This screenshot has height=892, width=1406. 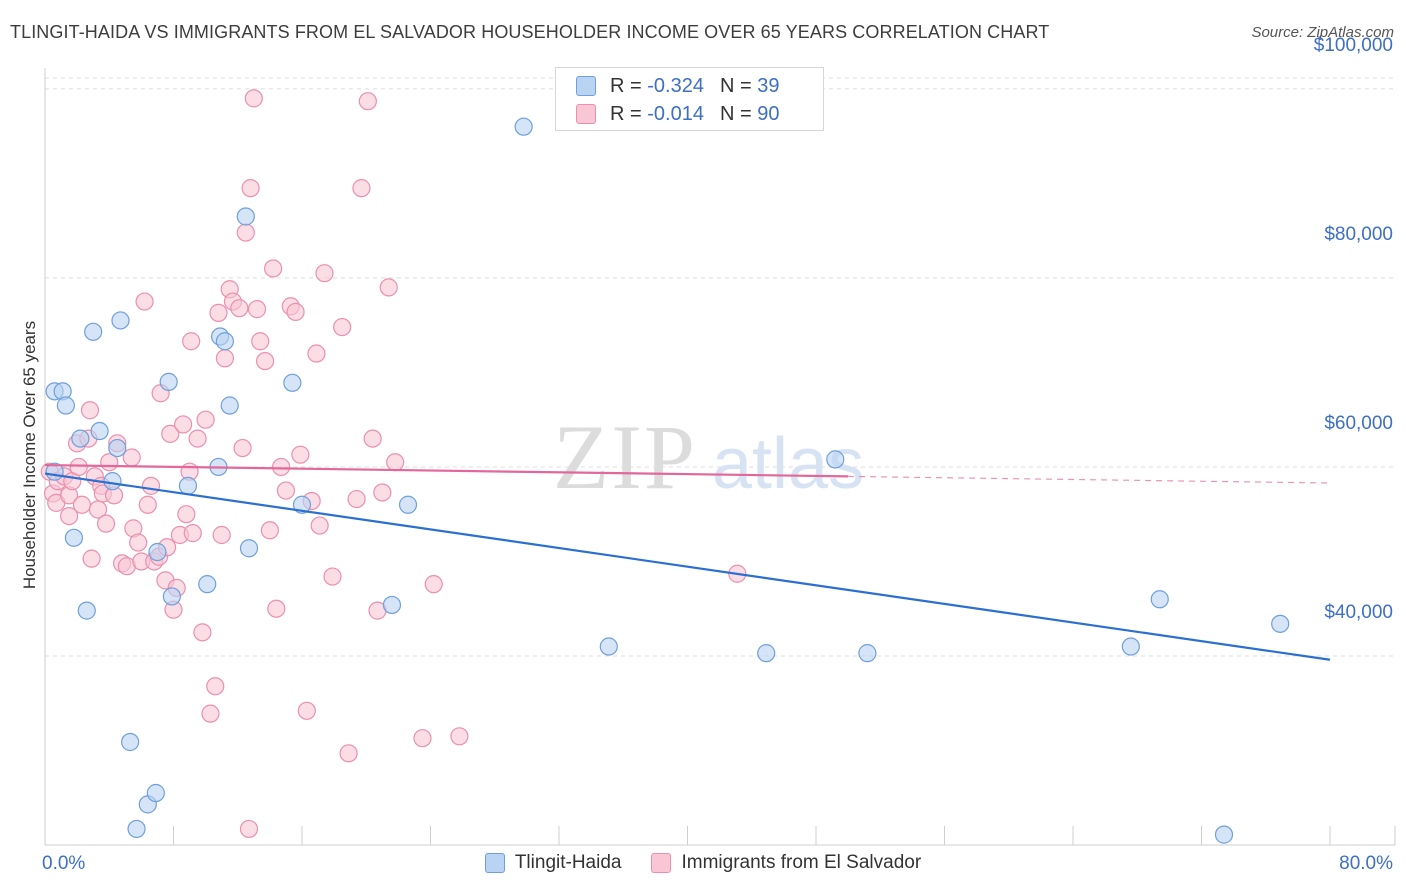 What do you see at coordinates (568, 862) in the screenshot?
I see `series-legend-label: Tlingit-Haida` at bounding box center [568, 862].